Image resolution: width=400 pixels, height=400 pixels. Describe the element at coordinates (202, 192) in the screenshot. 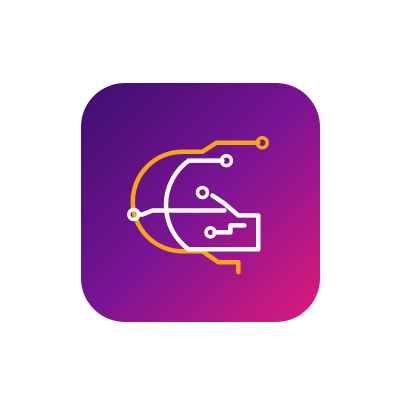

I see `inner-trace-node-mid` at that location.